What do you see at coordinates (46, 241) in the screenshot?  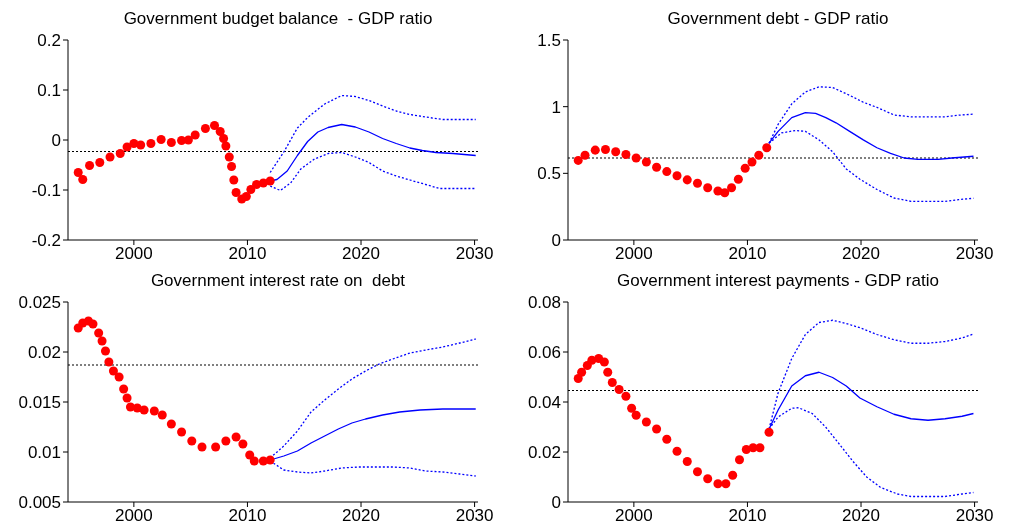 I see `y-tick-label: -0.2` at bounding box center [46, 241].